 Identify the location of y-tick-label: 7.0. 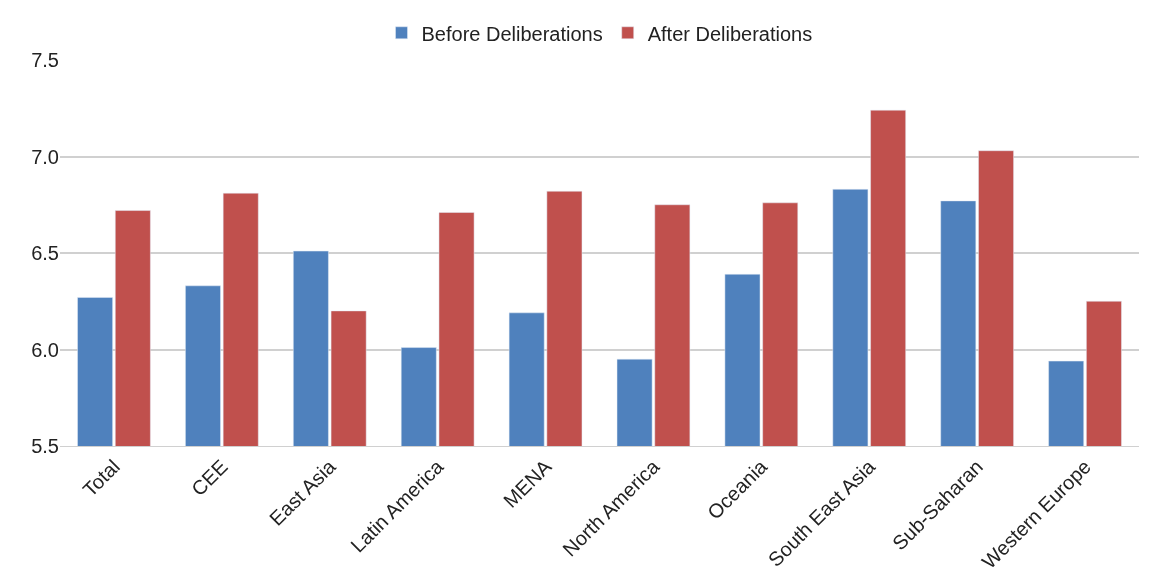
(45, 156).